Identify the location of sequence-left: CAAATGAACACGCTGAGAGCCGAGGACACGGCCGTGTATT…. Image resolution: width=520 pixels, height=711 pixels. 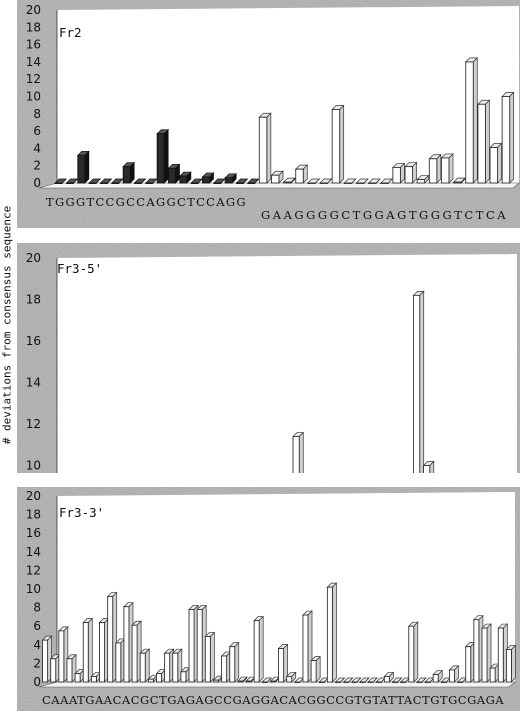
(273, 700).